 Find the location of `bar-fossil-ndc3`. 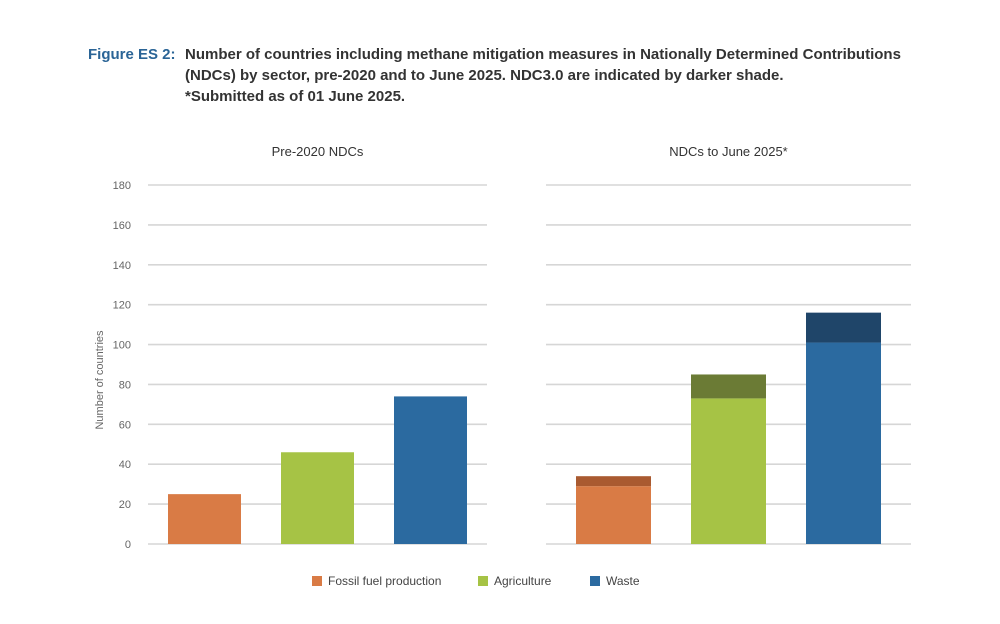

bar-fossil-ndc3 is located at coordinates (613, 481).